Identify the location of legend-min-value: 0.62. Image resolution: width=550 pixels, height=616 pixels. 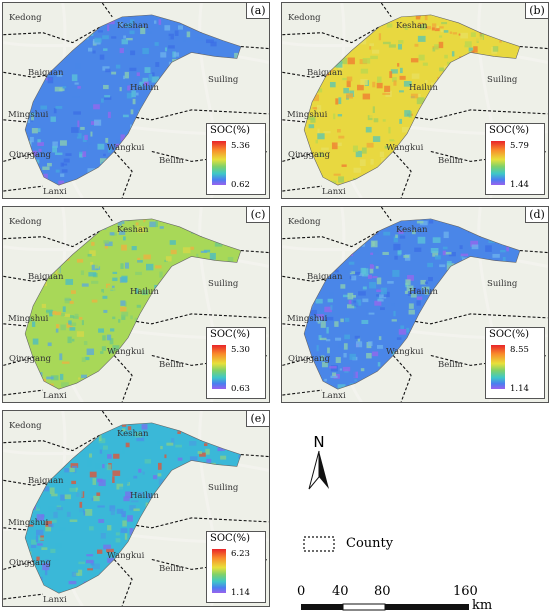
(240, 185).